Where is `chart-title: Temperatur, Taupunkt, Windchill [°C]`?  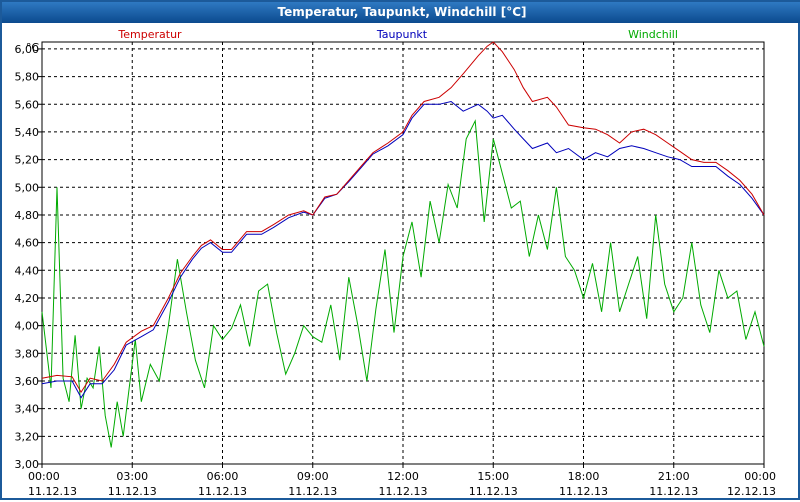 chart-title: Temperatur, Taupunkt, Windchill [°C] is located at coordinates (401, 12).